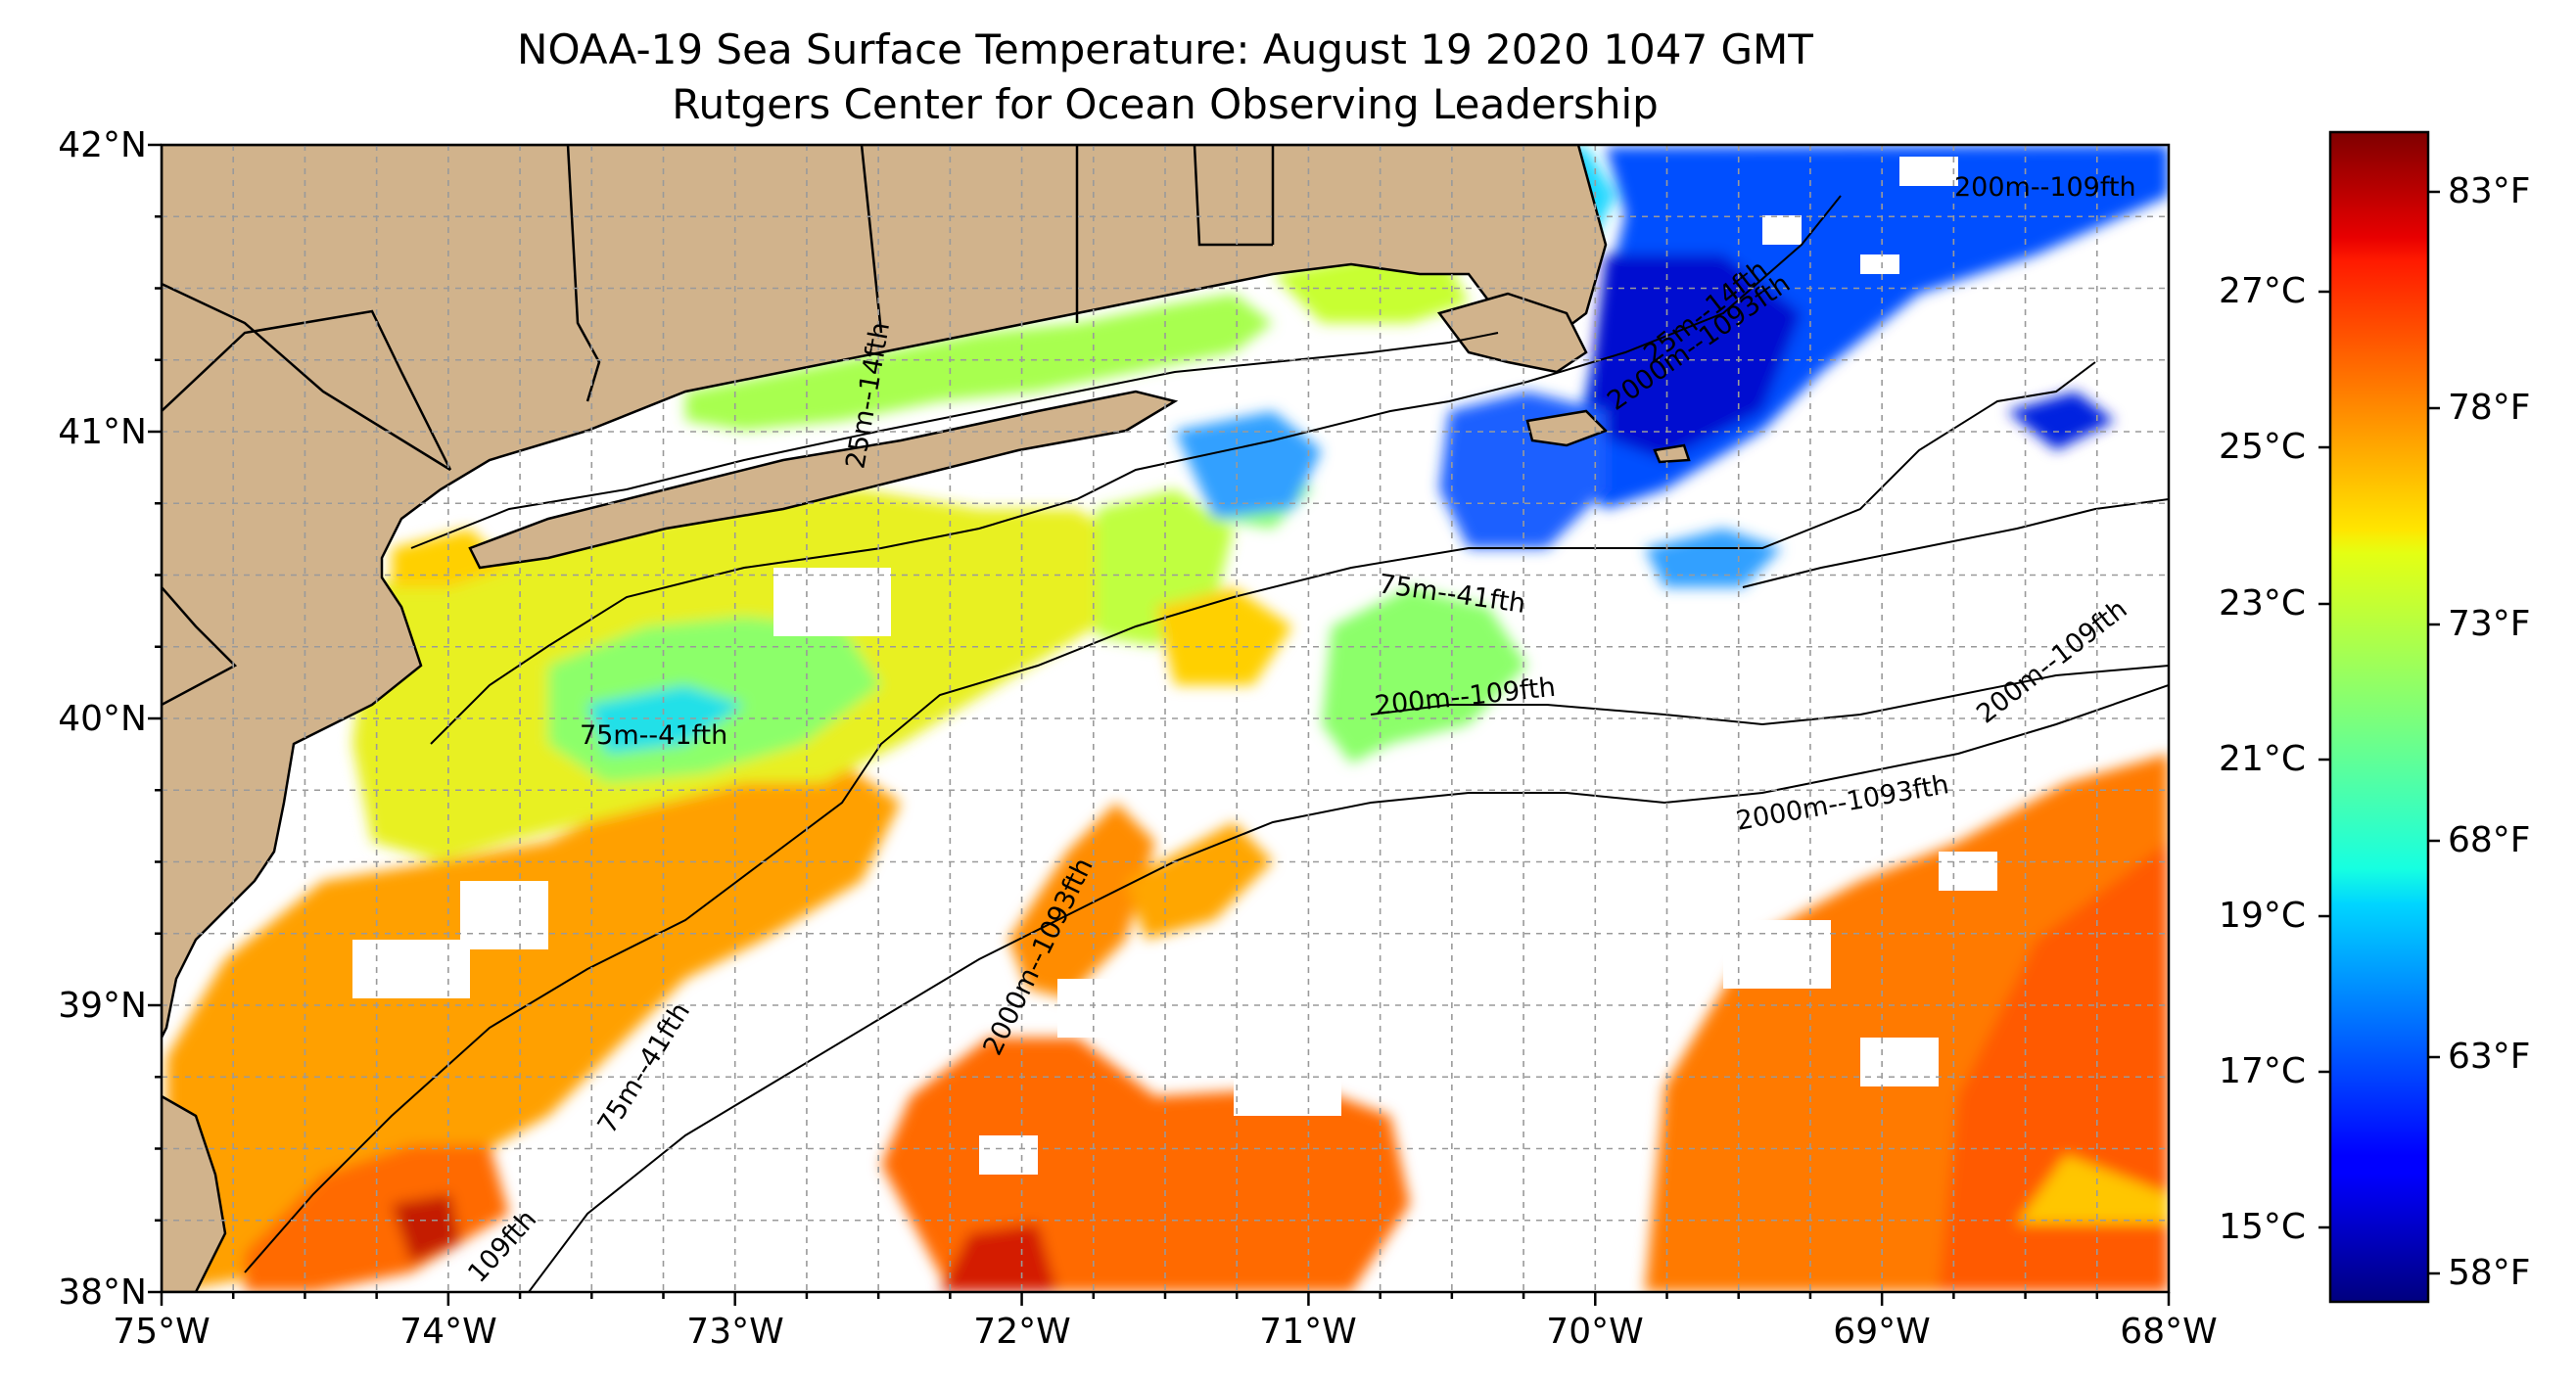  What do you see at coordinates (2262, 1227) in the screenshot?
I see `colorbar-celsius-label: 15°C` at bounding box center [2262, 1227].